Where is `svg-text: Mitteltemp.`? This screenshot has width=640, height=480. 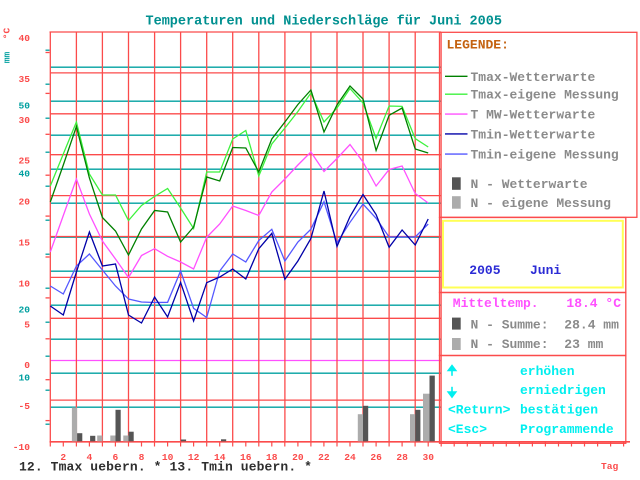 svg-text: Mitteltemp. is located at coordinates (496, 303).